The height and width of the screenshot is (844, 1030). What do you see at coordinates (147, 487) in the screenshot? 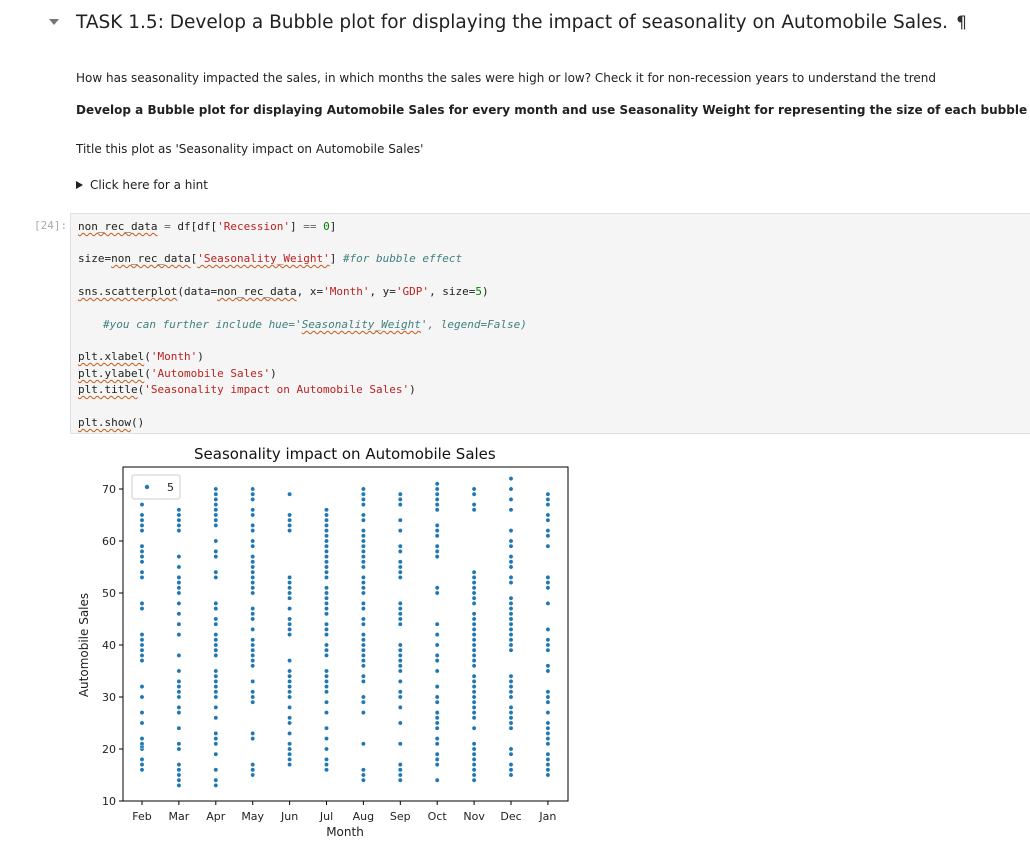
I see `legend-marker` at bounding box center [147, 487].